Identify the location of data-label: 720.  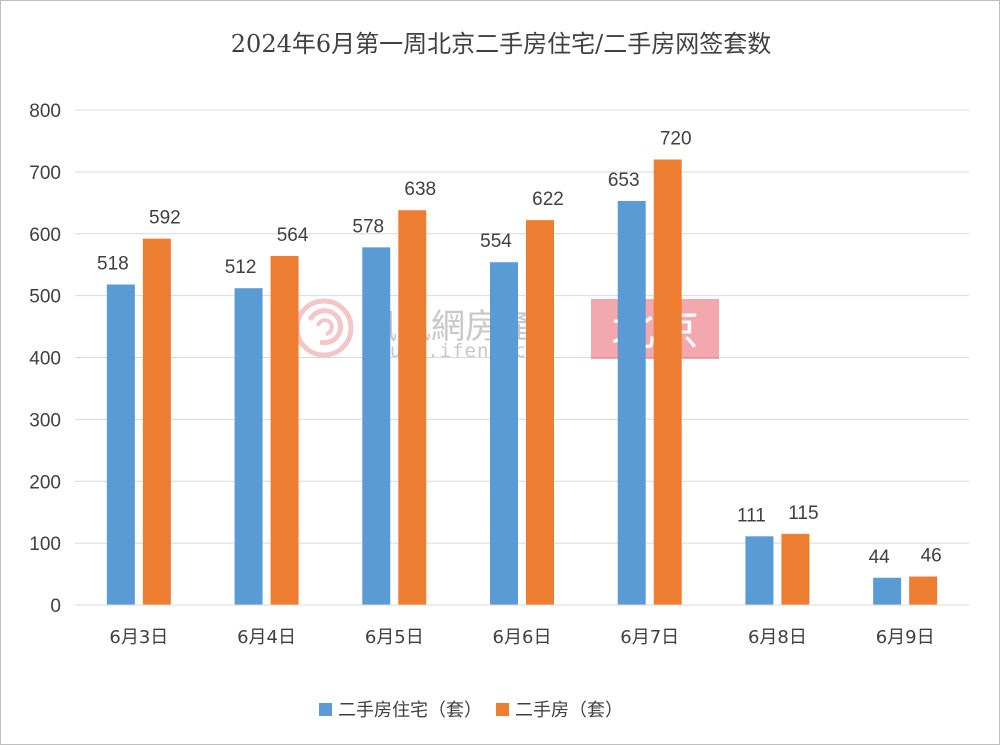
(676, 139).